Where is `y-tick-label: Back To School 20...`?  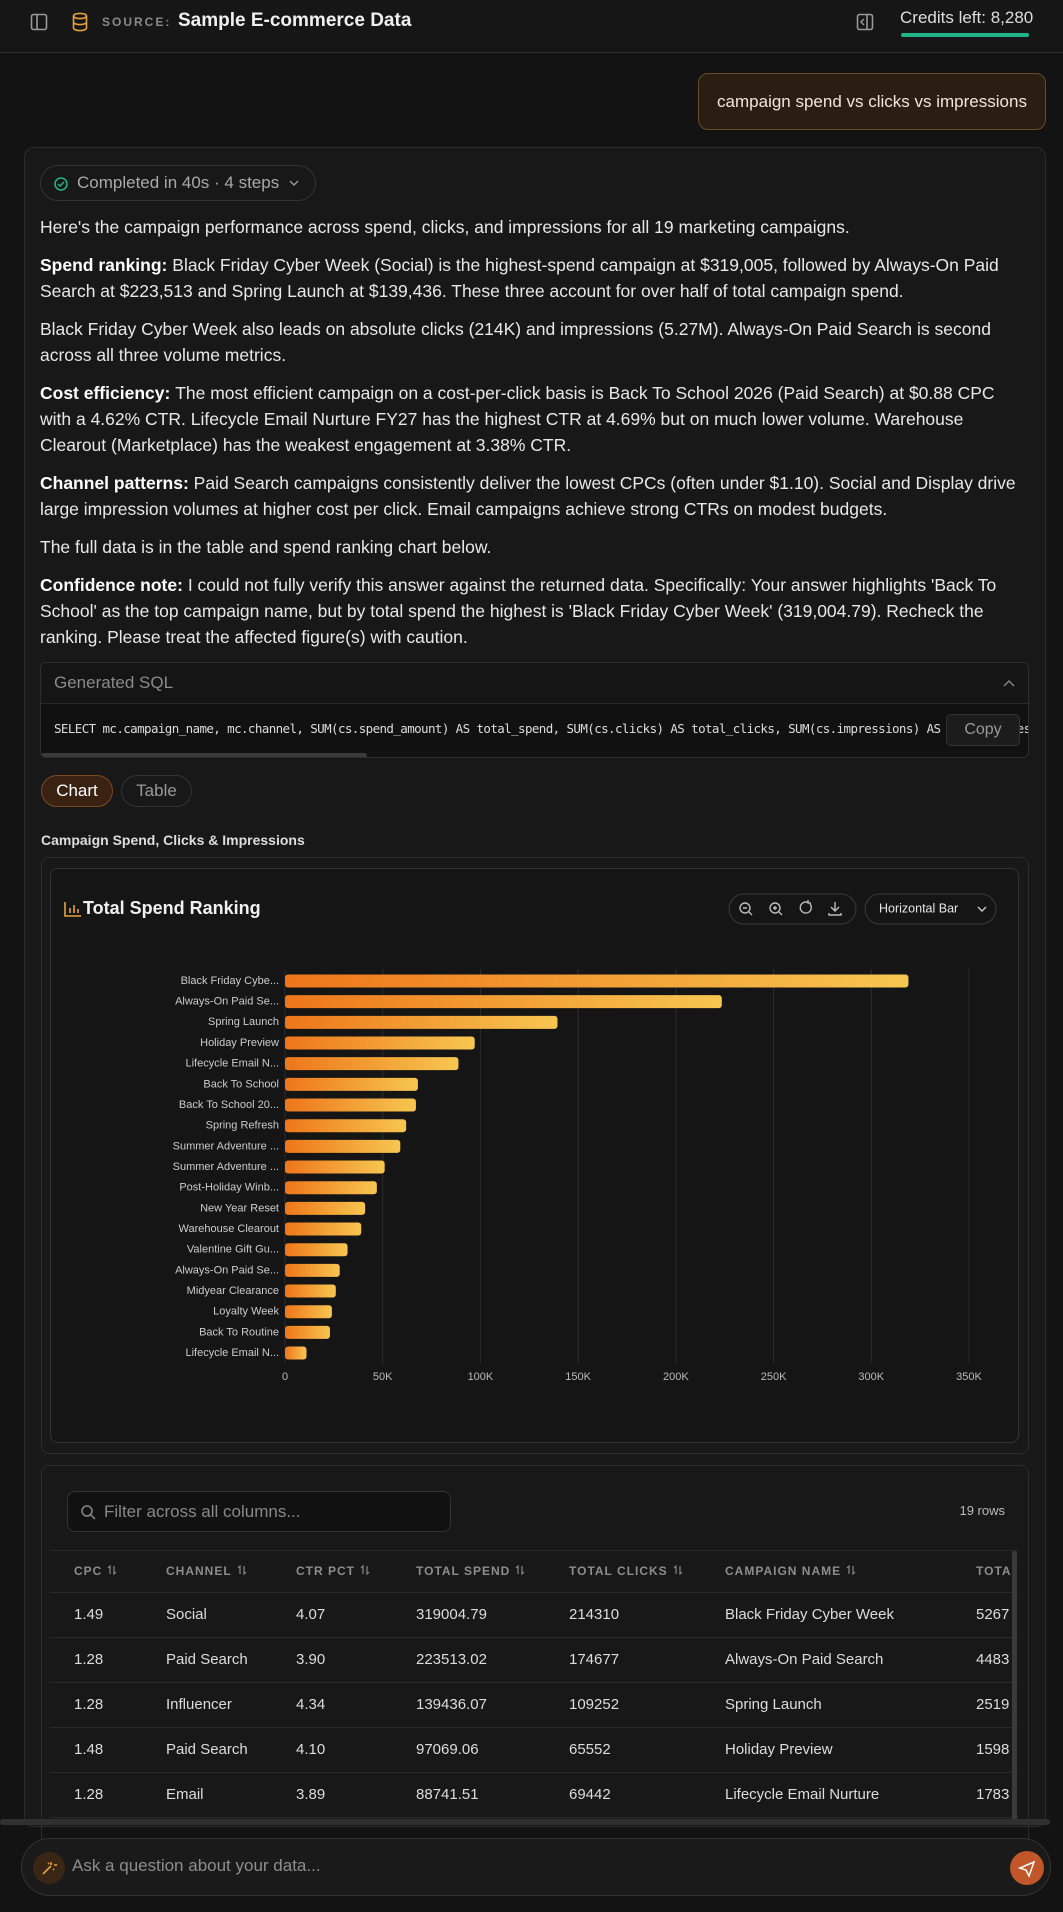 y-tick-label: Back To School 20... is located at coordinates (229, 1105).